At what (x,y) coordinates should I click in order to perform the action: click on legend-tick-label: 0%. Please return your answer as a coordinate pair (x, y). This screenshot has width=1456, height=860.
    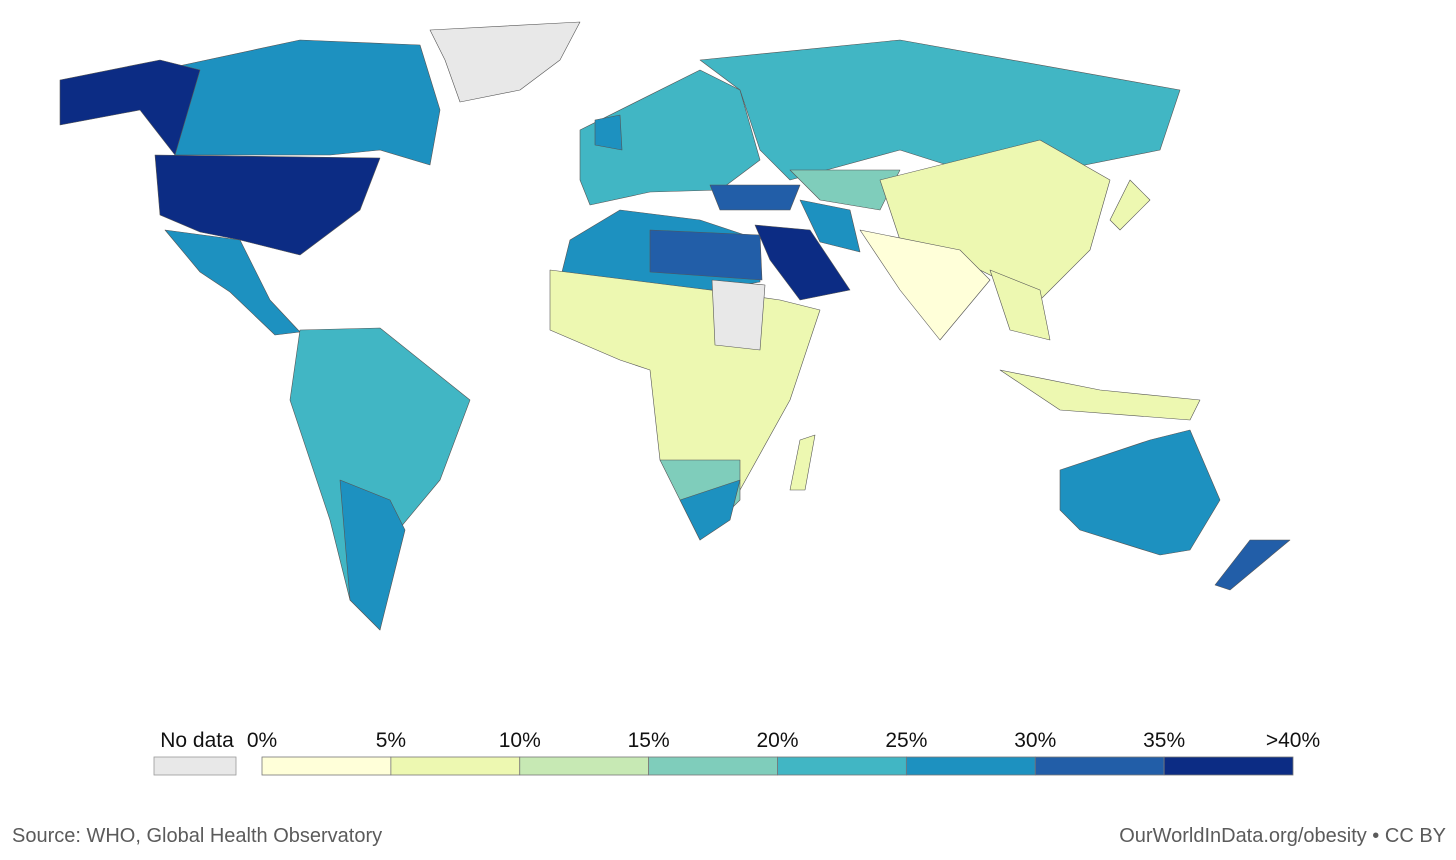
    Looking at the image, I should click on (262, 740).